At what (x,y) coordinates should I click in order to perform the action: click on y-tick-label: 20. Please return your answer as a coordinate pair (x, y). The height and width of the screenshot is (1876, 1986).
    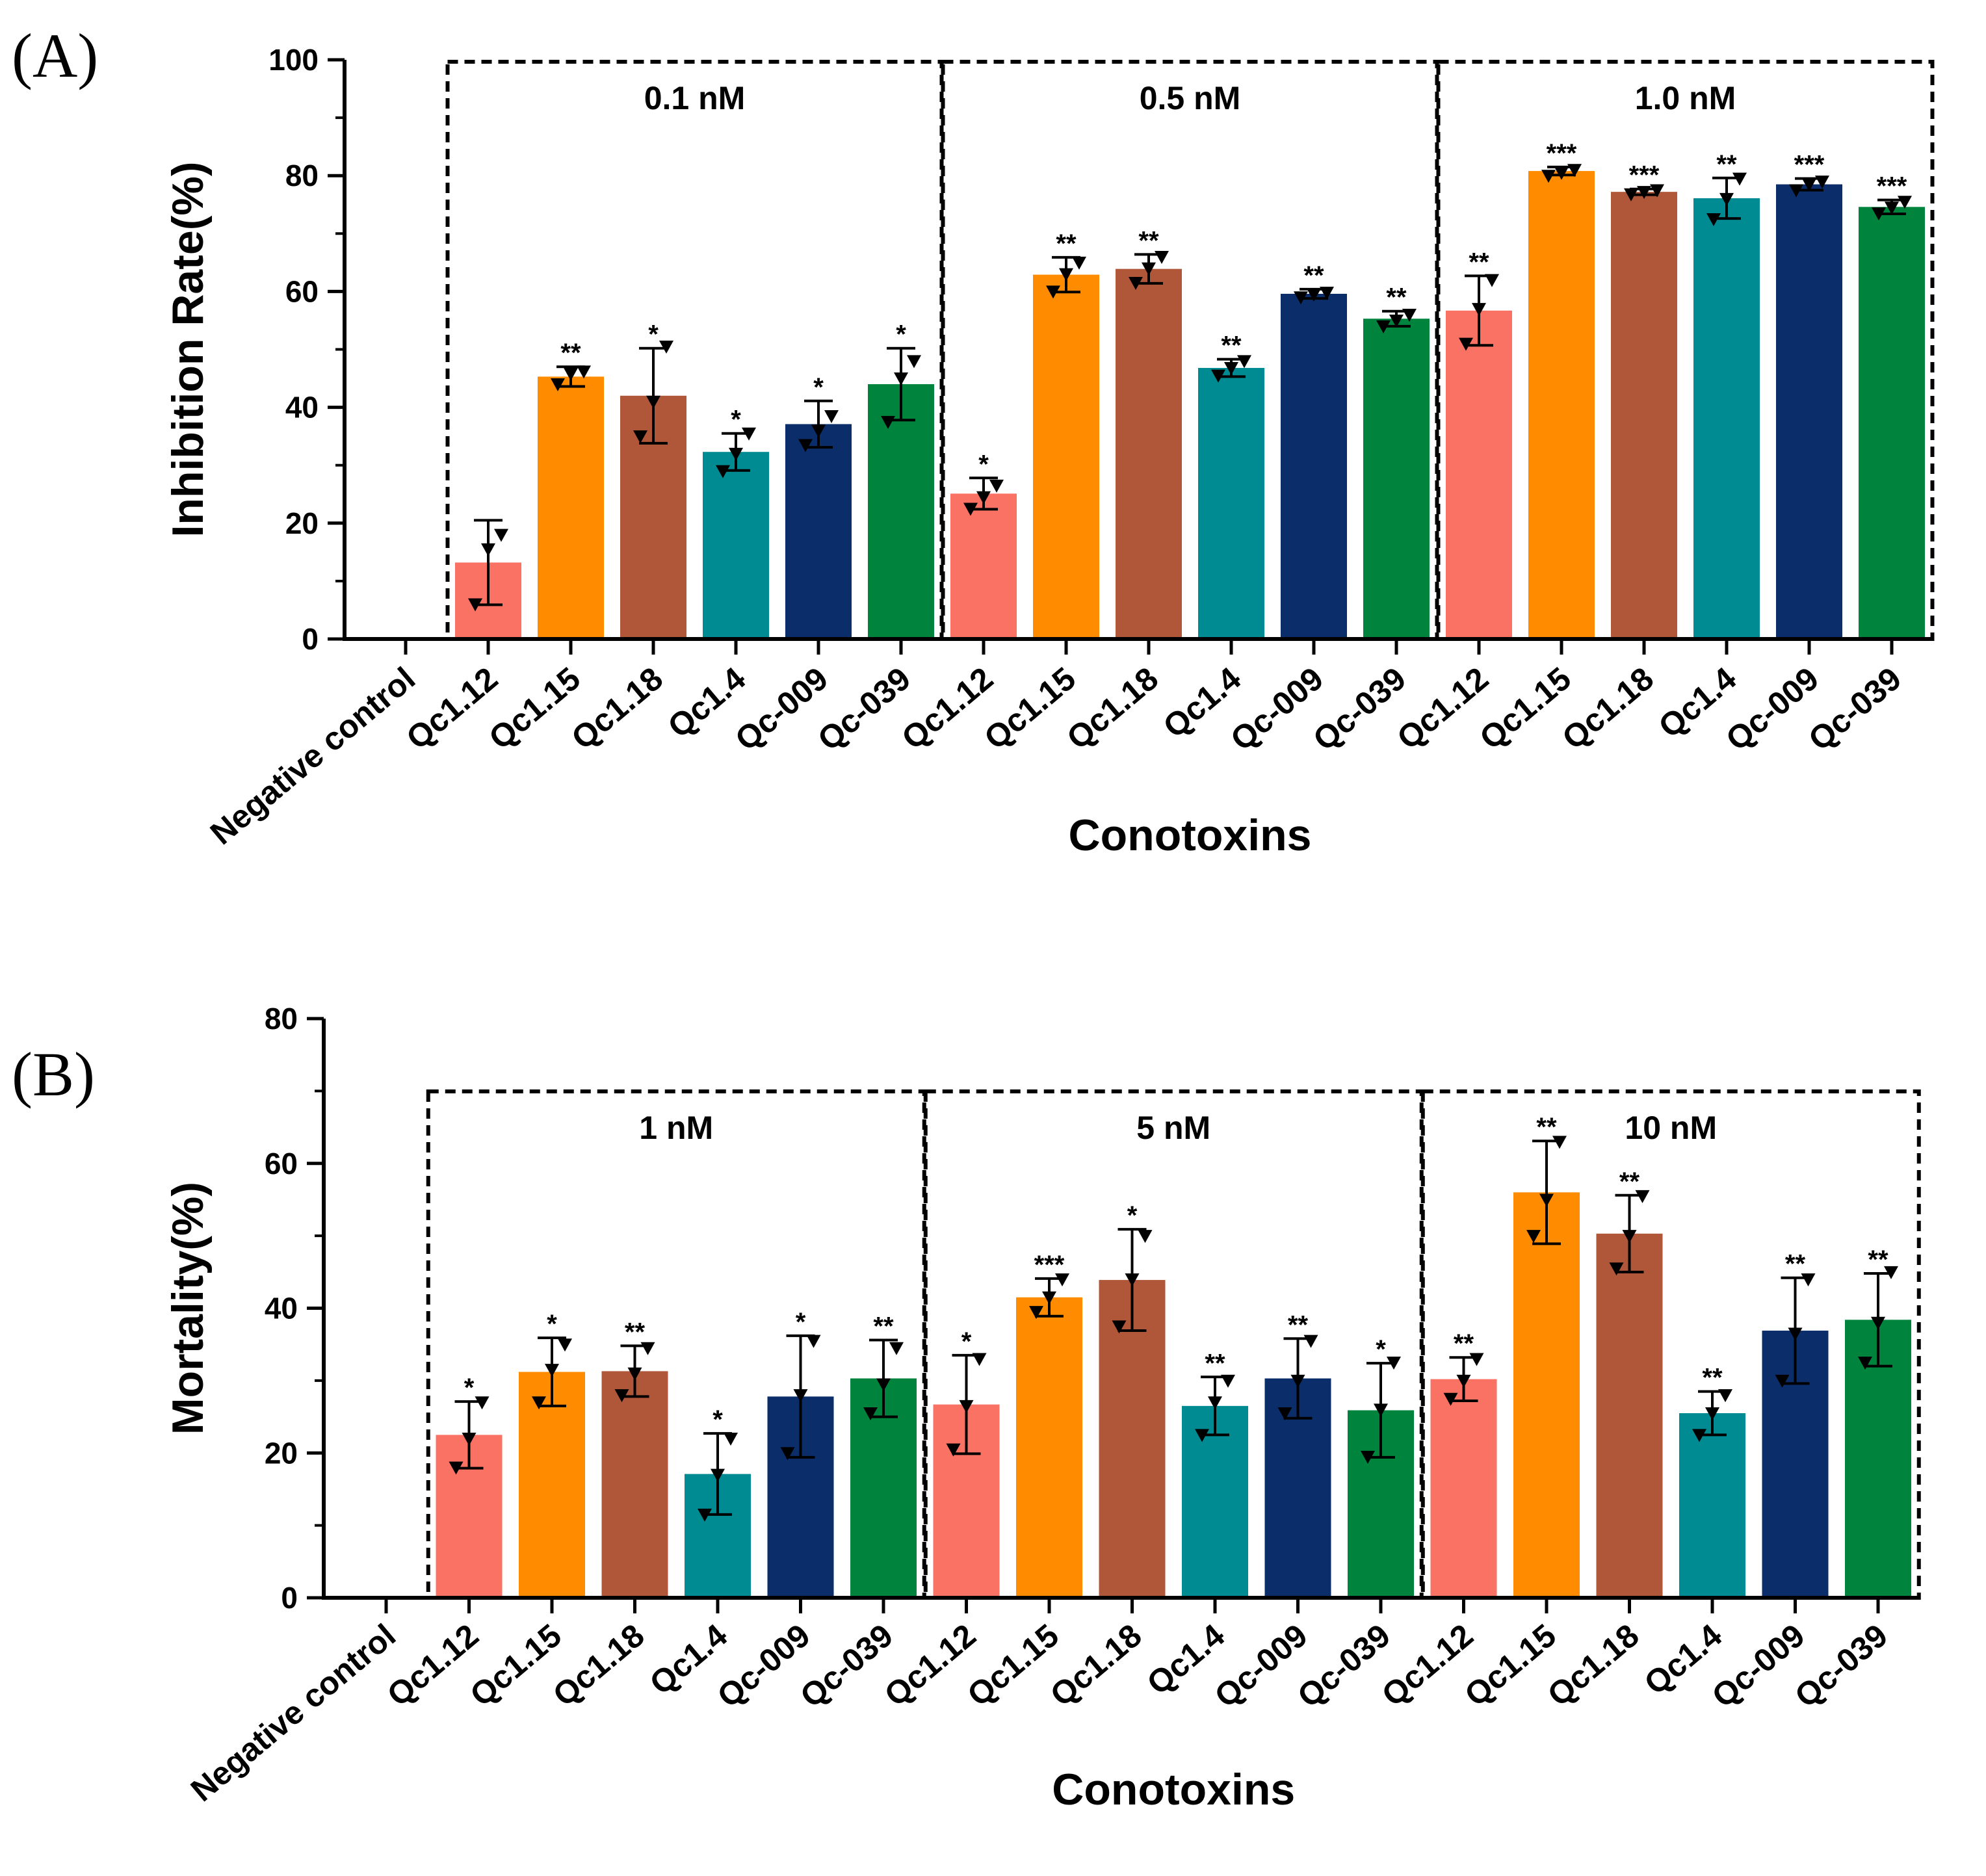
    Looking at the image, I should click on (281, 1453).